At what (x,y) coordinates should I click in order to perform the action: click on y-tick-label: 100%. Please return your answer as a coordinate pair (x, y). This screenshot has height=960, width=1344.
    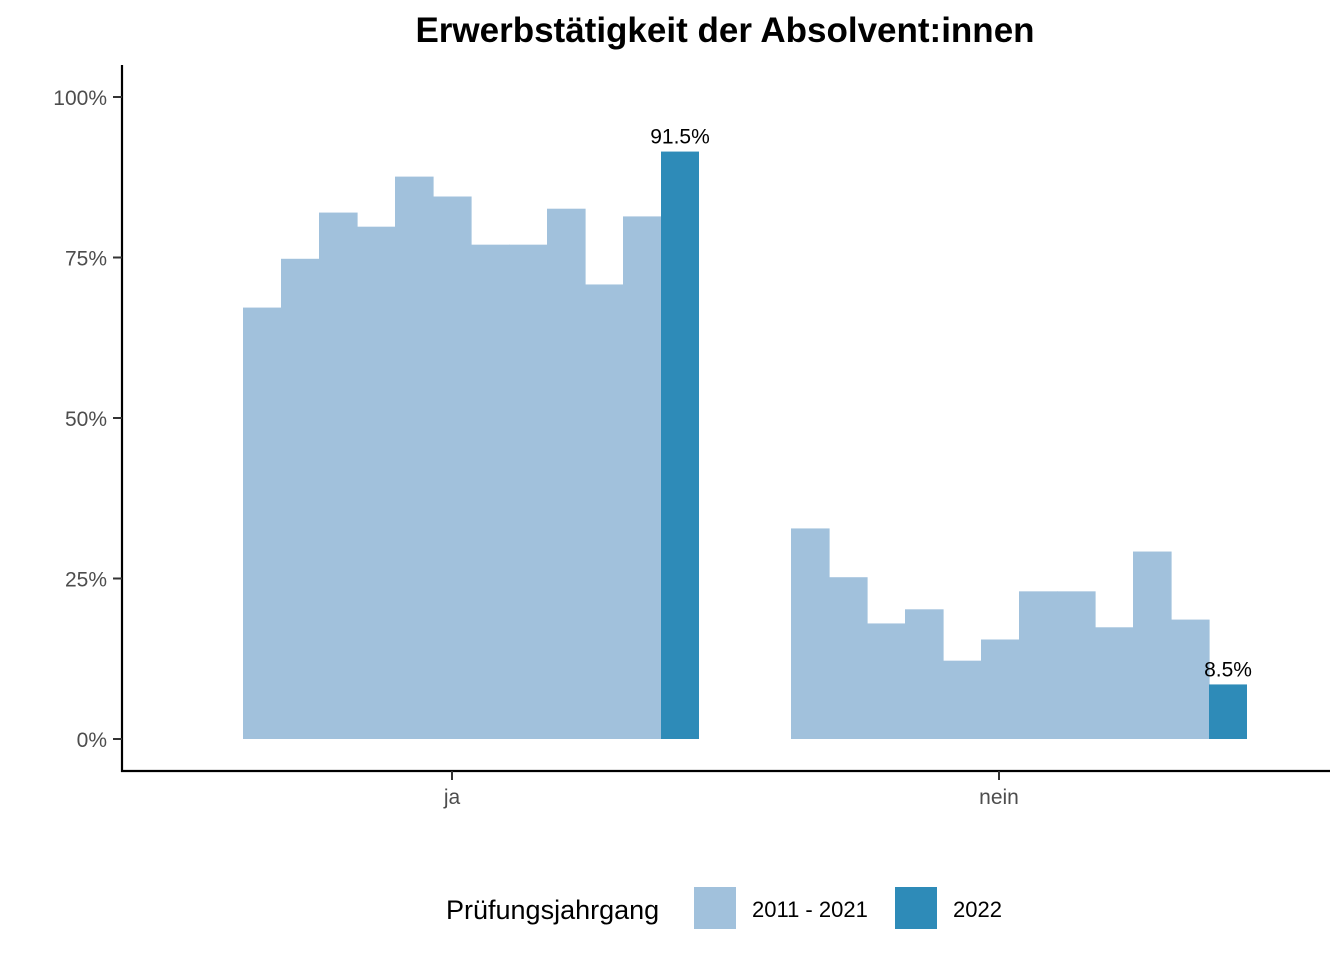
    Looking at the image, I should click on (80, 98).